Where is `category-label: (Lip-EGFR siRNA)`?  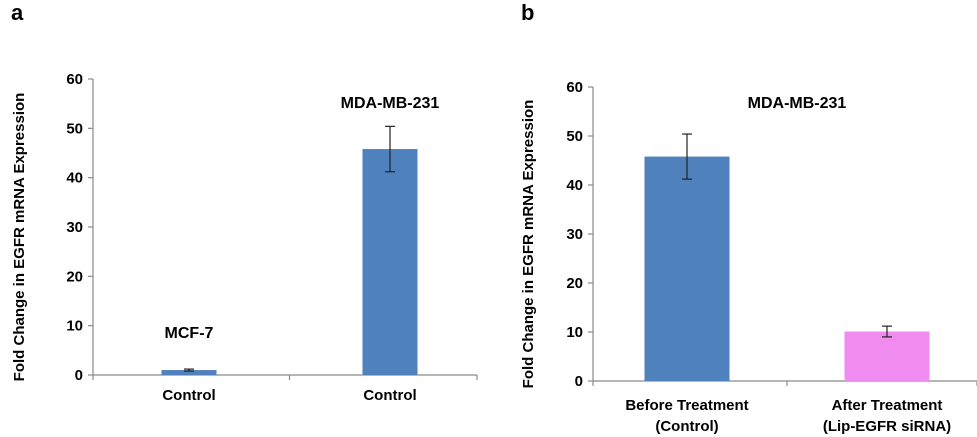 category-label: (Lip-EGFR siRNA) is located at coordinates (887, 426).